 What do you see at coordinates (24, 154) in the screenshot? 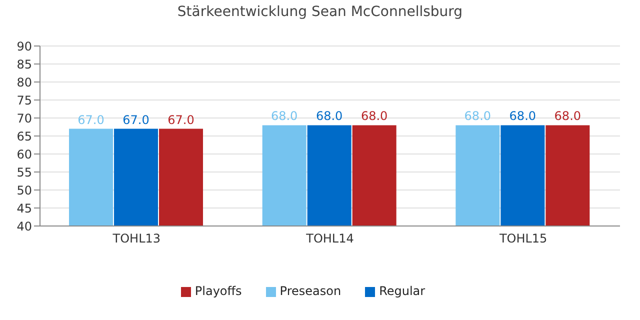
I see `y-tick-label: 60` at bounding box center [24, 154].